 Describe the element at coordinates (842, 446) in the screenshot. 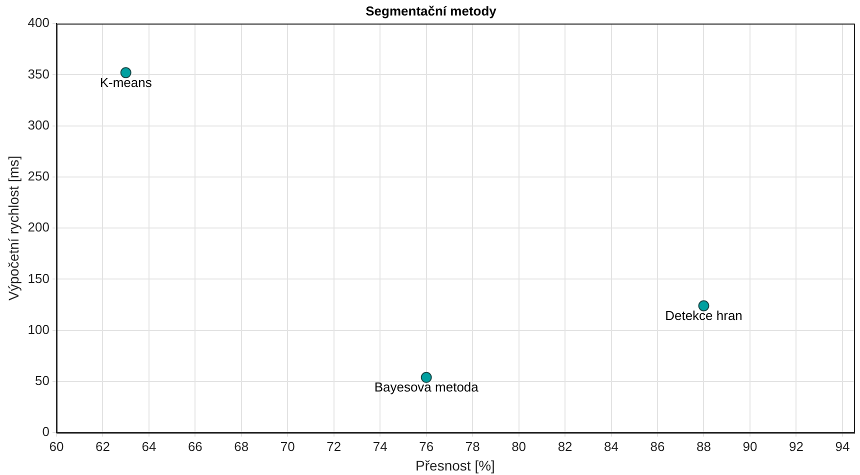

I see `x-tick-label: 94` at that location.